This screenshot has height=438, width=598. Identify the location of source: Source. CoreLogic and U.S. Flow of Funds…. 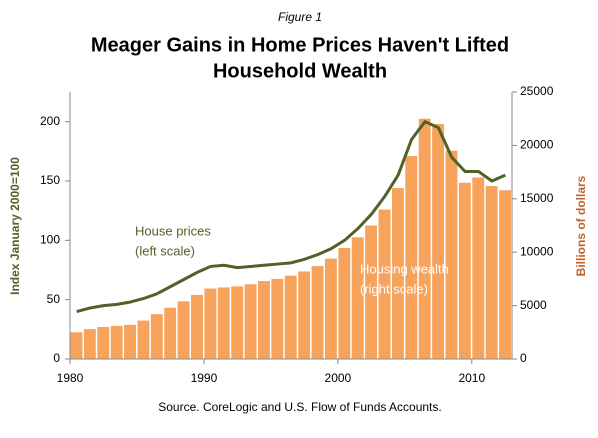
(299, 407).